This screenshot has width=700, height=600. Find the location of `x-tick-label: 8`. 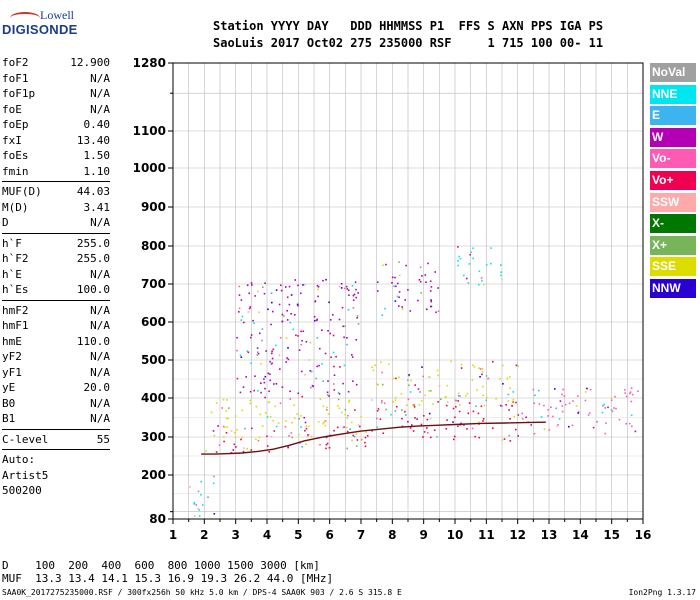

x-tick-label: 8 is located at coordinates (392, 535).